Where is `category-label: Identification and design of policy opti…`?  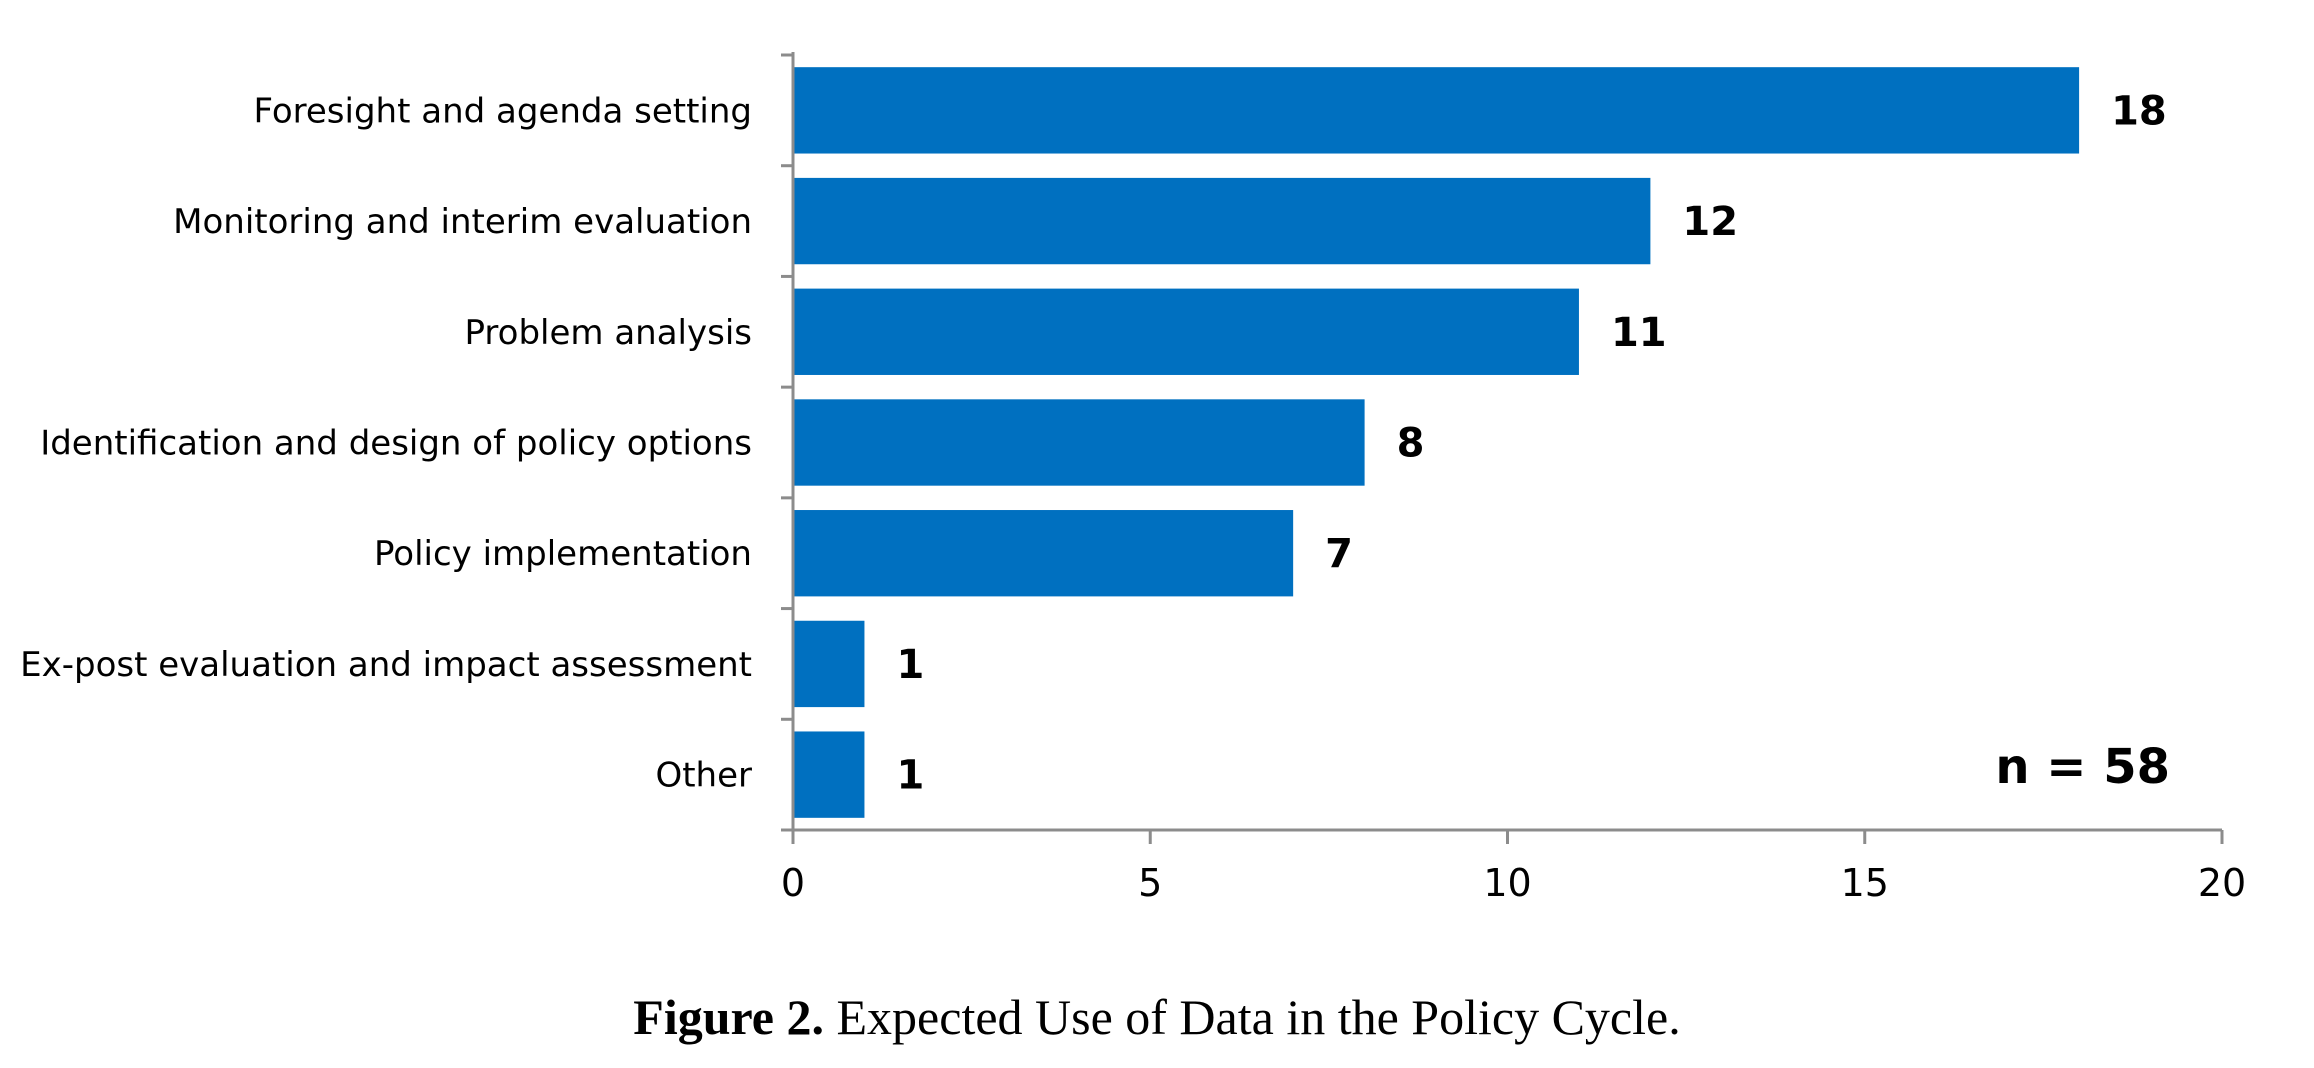
category-label: Identification and design of policy opti… is located at coordinates (396, 444).